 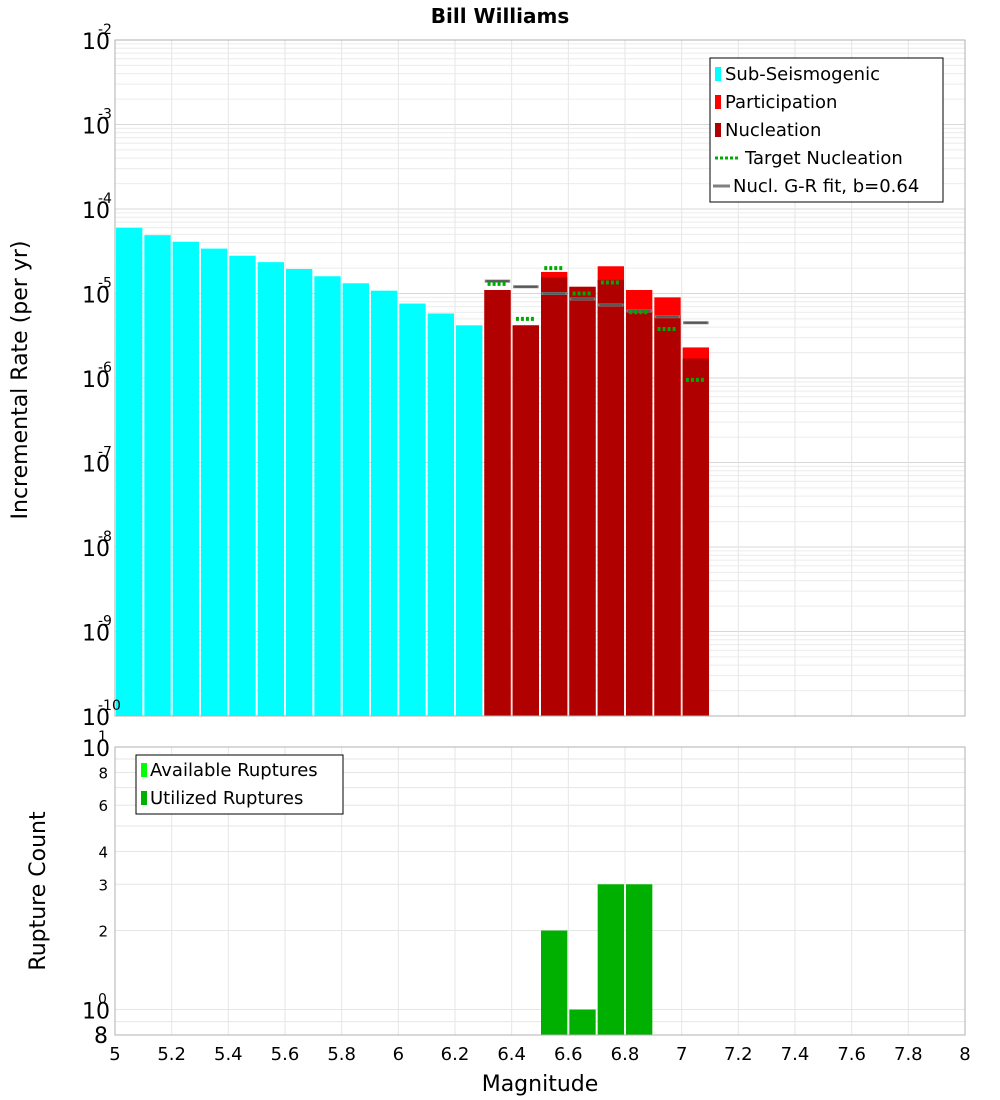 I want to click on y-tick-label: 10-4, so click(x=97, y=207).